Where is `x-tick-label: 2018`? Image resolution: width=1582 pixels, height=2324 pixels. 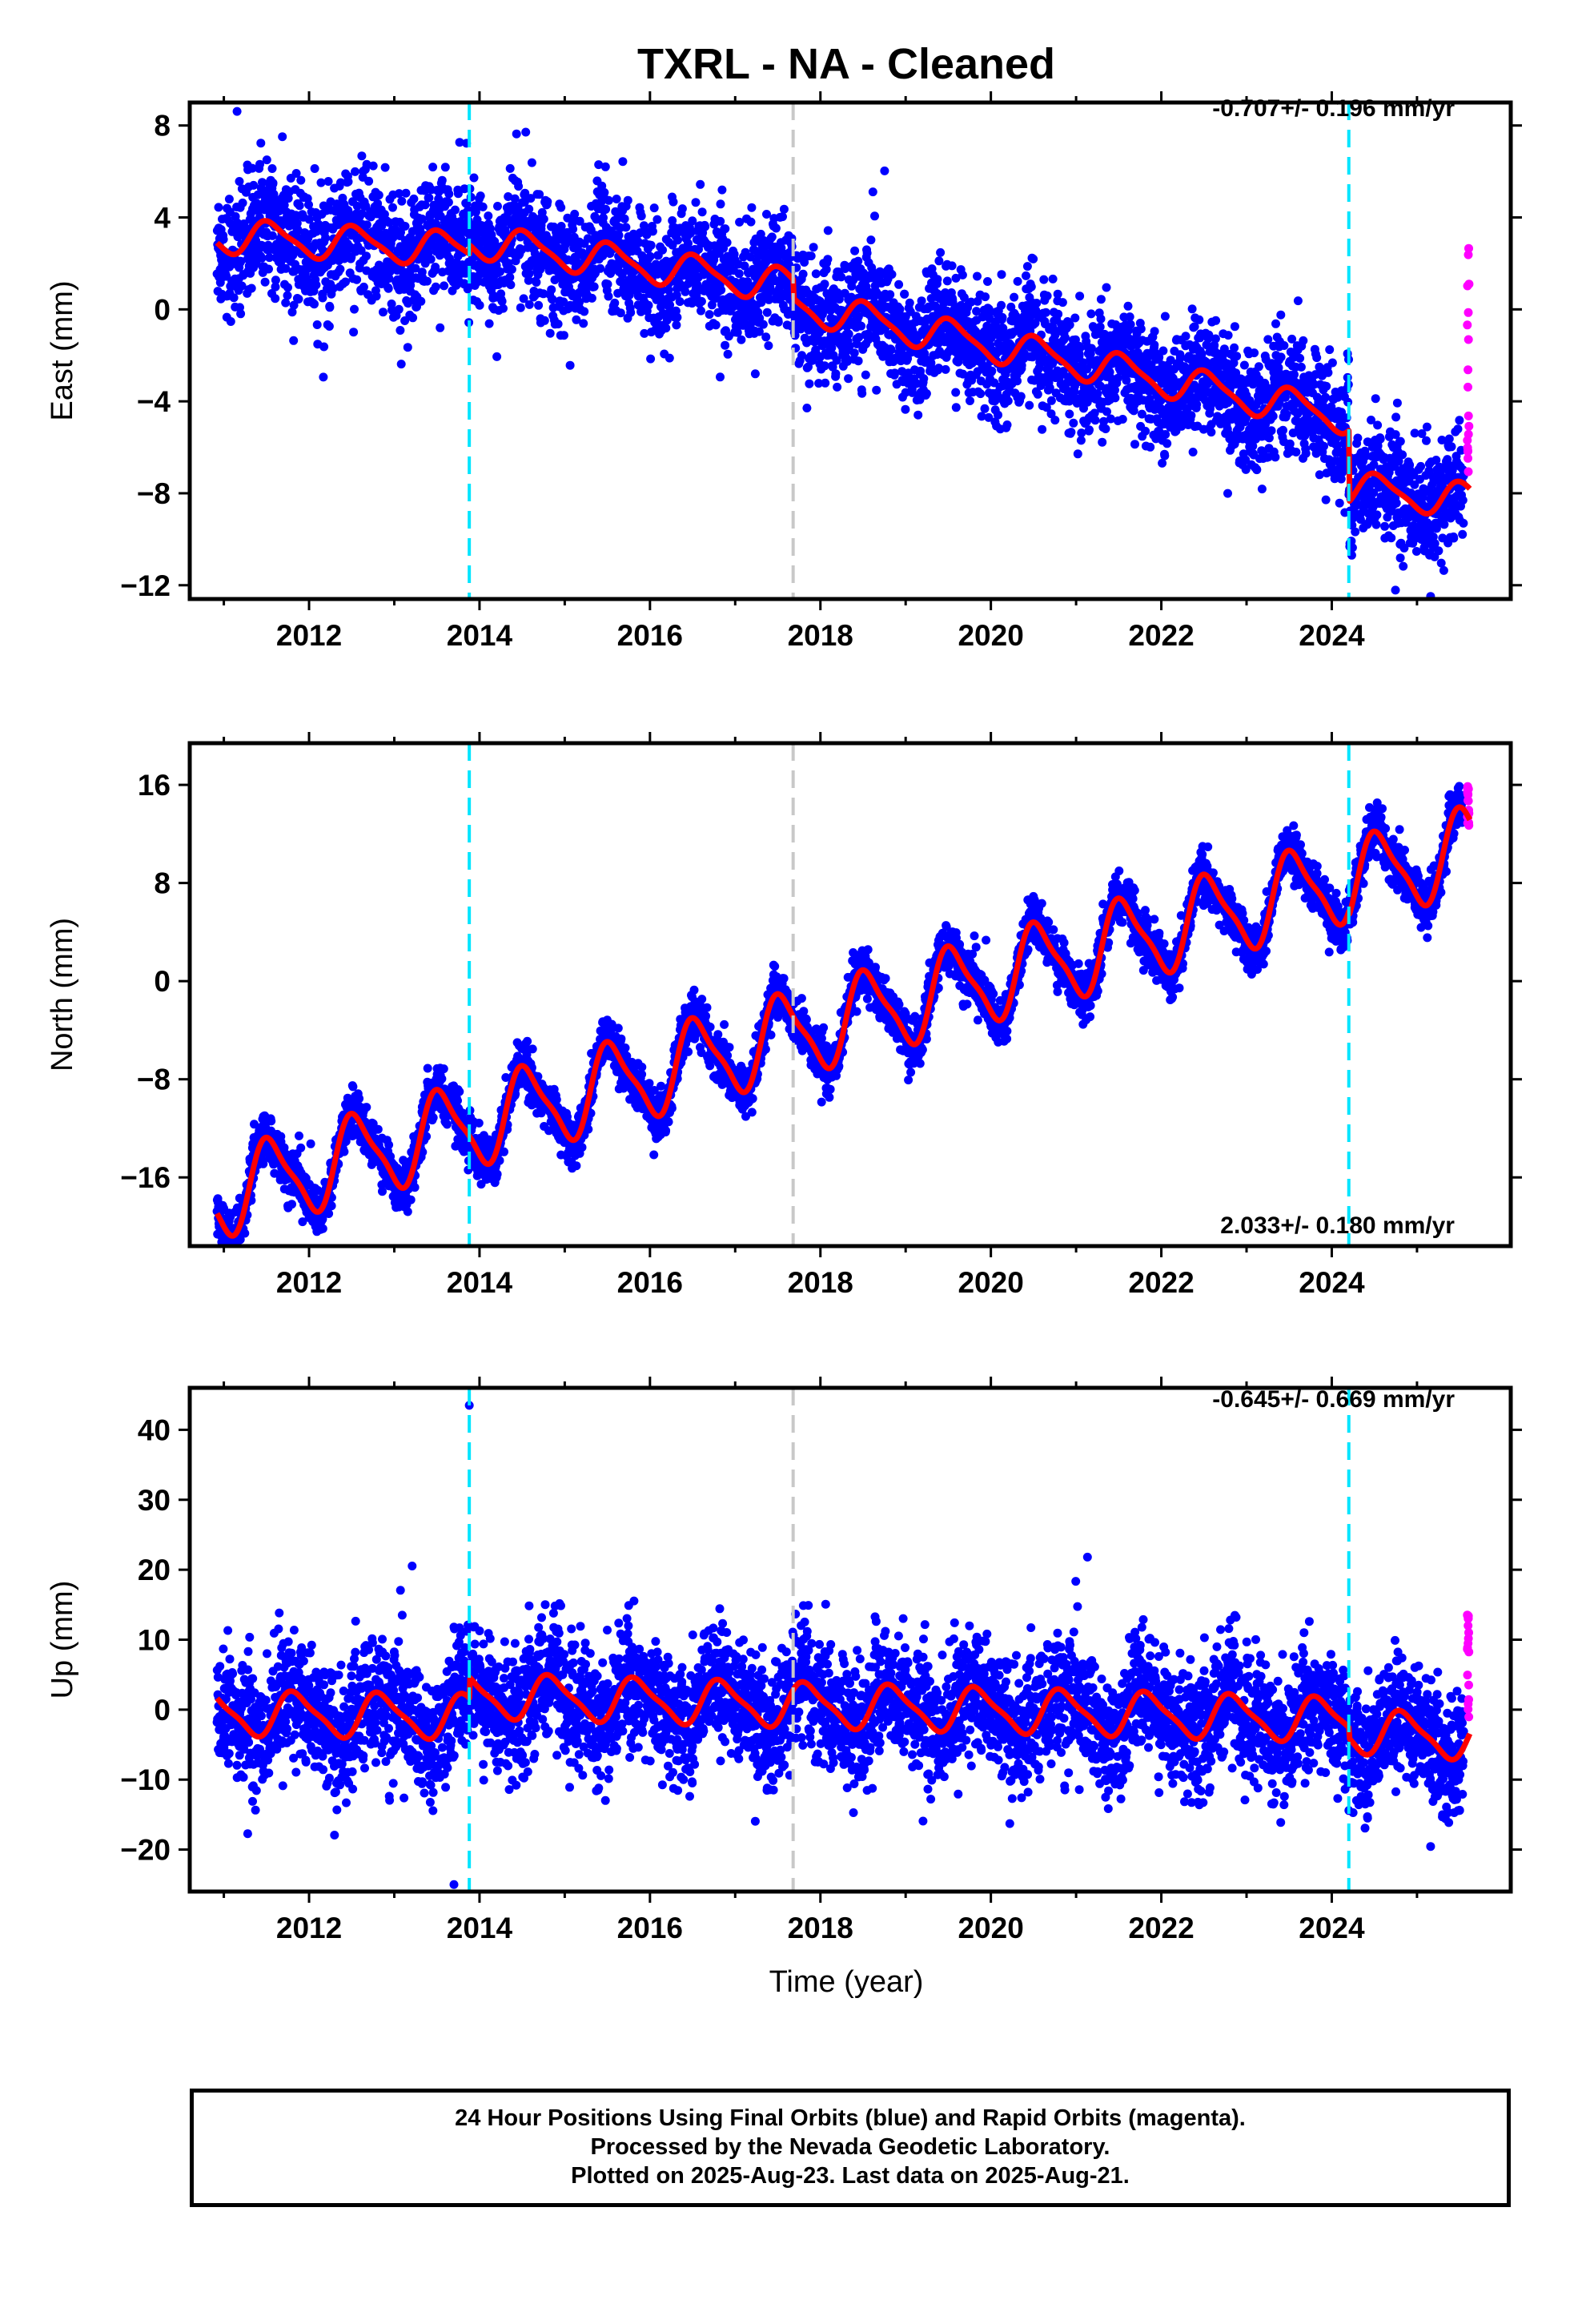 x-tick-label: 2018 is located at coordinates (820, 635).